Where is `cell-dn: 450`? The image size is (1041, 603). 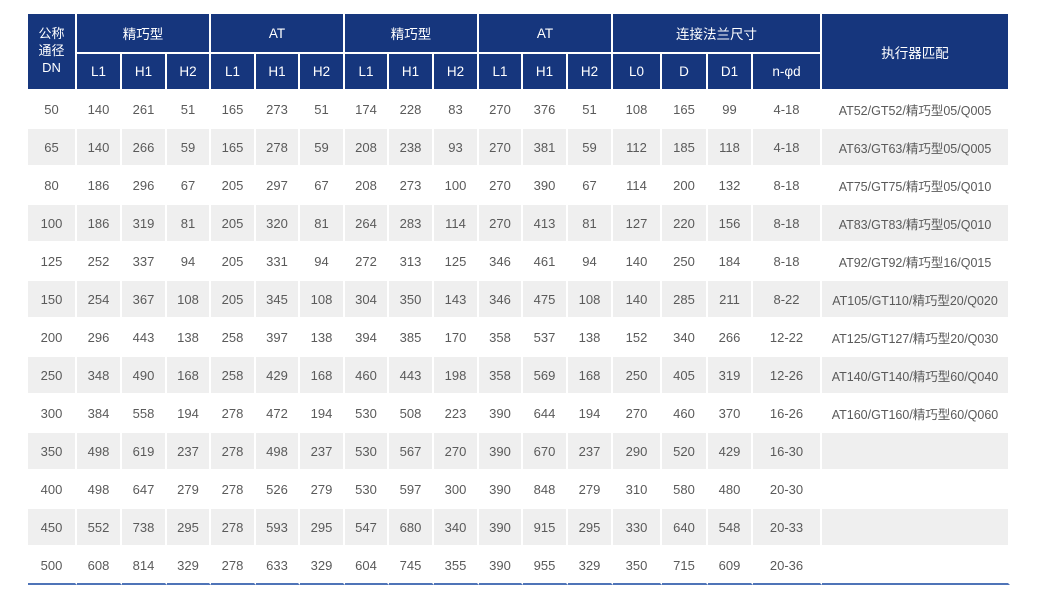
cell-dn: 450 is located at coordinates (52, 528).